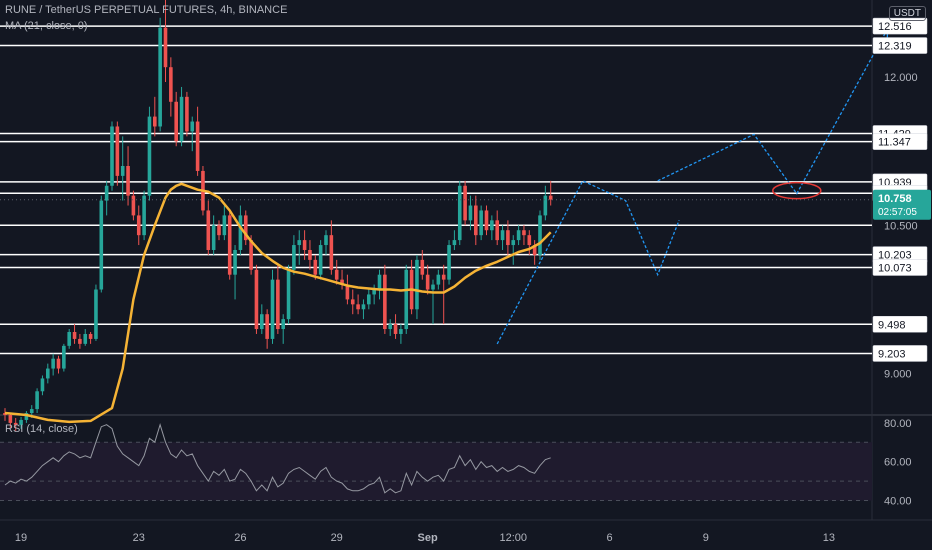 The image size is (932, 550). I want to click on last-price-value: 10.758, so click(895, 199).